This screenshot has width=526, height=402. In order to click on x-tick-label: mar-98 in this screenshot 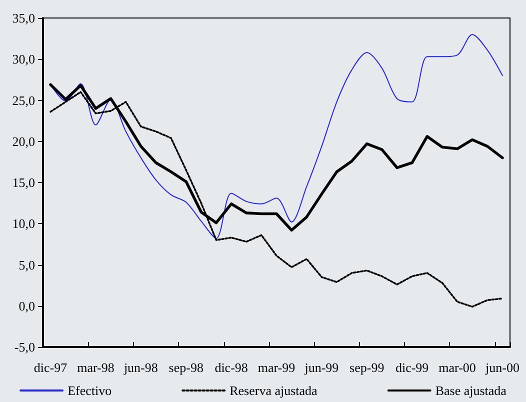, I will do `click(95, 367)`.